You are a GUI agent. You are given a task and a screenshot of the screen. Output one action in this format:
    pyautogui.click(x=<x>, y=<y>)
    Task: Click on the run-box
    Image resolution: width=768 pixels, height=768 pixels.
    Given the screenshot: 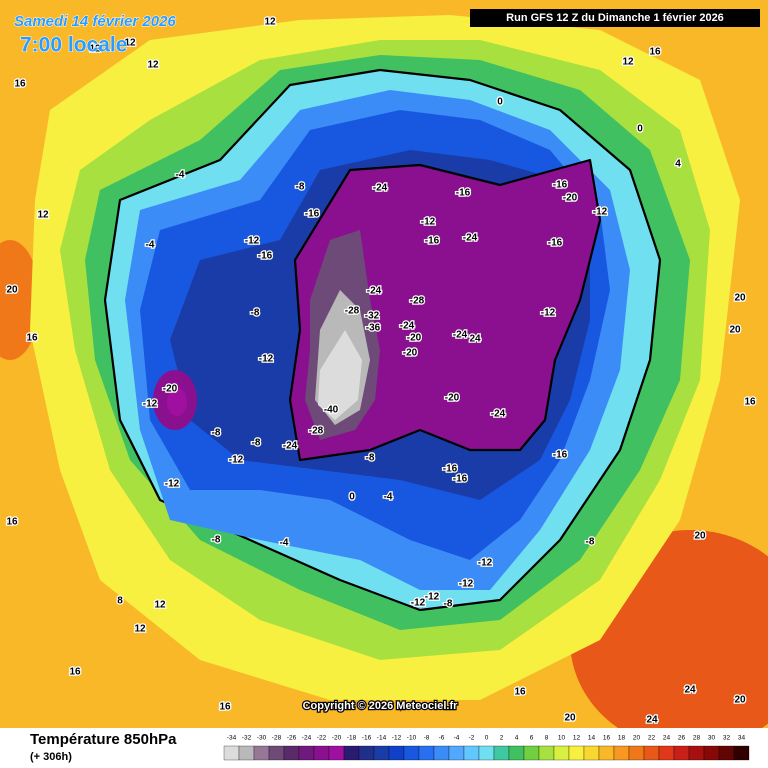 What is the action you would take?
    pyautogui.click(x=615, y=18)
    